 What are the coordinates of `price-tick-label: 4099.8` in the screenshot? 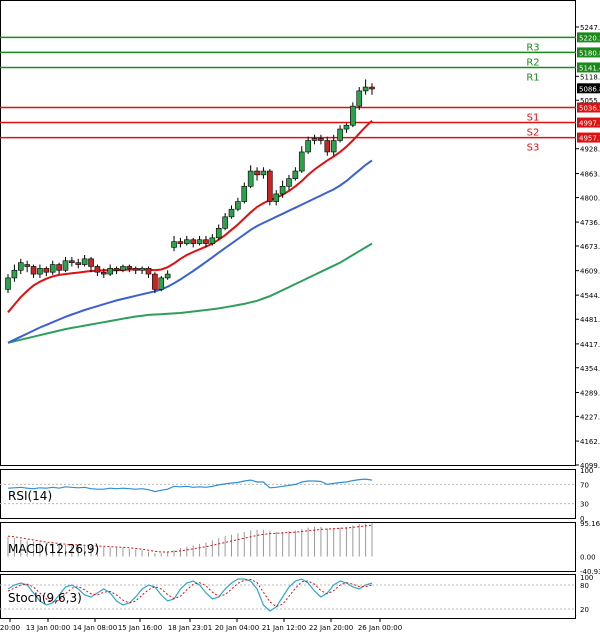 It's located at (590, 466).